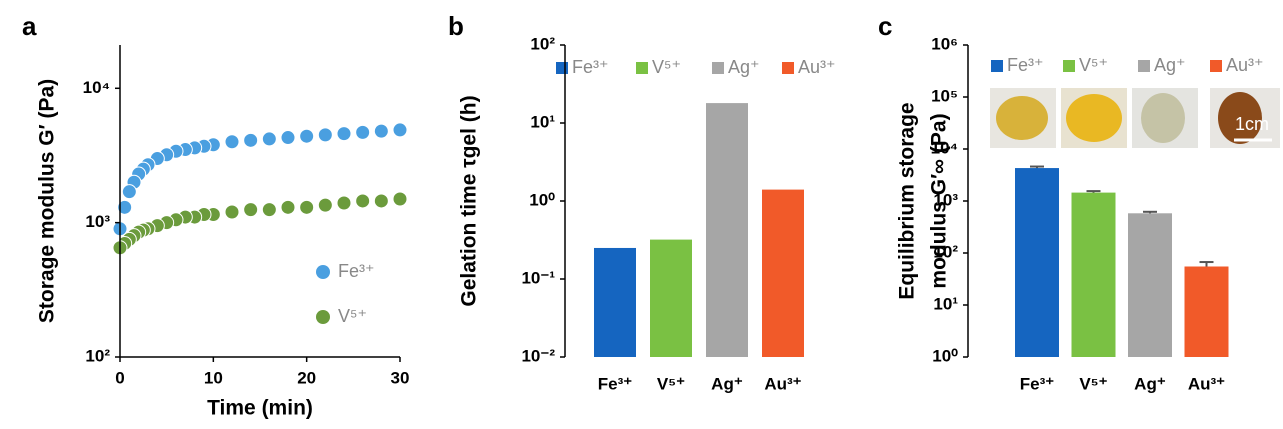 Image resolution: width=1283 pixels, height=429 pixels. Describe the element at coordinates (29, 26) in the screenshot. I see `panel-label: a` at that location.